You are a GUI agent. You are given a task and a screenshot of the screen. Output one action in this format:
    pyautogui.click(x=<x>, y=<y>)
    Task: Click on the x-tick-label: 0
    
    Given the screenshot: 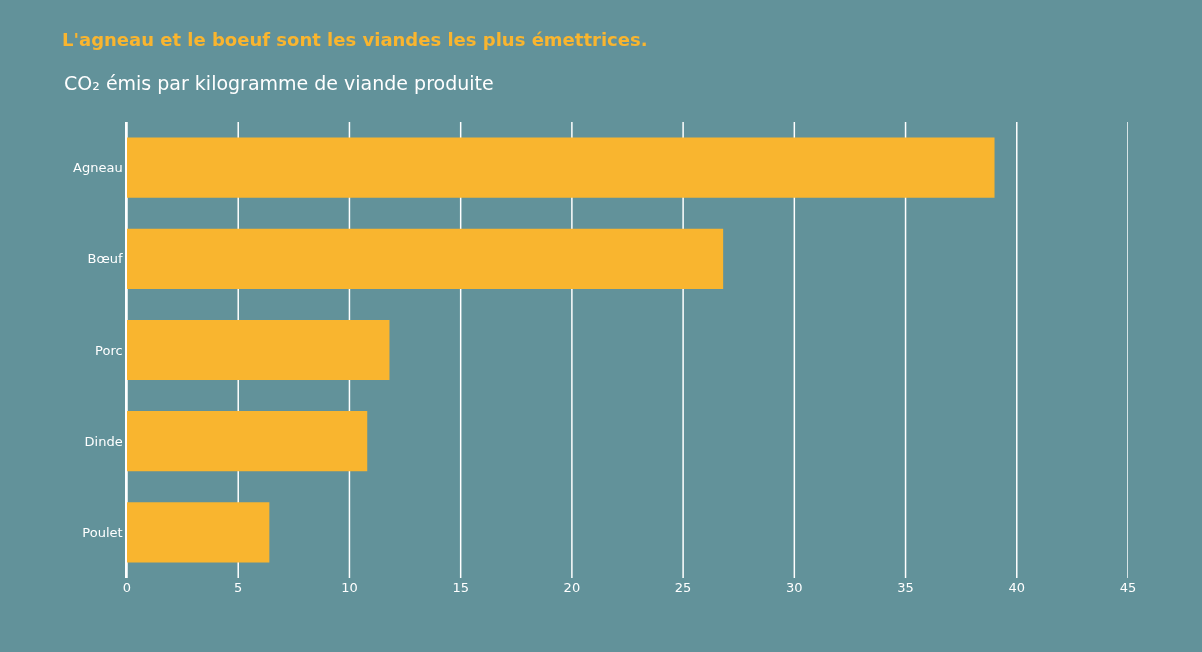 What is the action you would take?
    pyautogui.click(x=127, y=587)
    